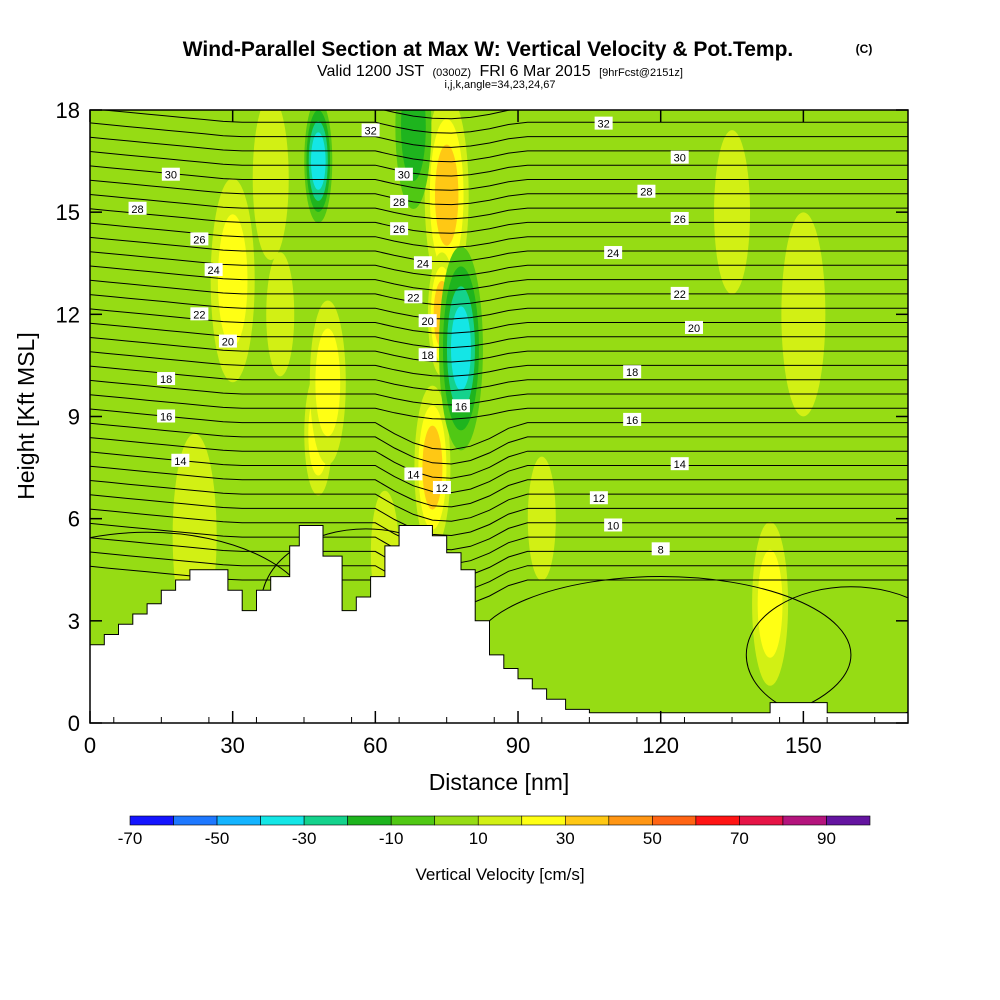 Image resolution: width=1000 pixels, height=1000 pixels. Describe the element at coordinates (232, 745) in the screenshot. I see `x-tick-label: 30` at that location.